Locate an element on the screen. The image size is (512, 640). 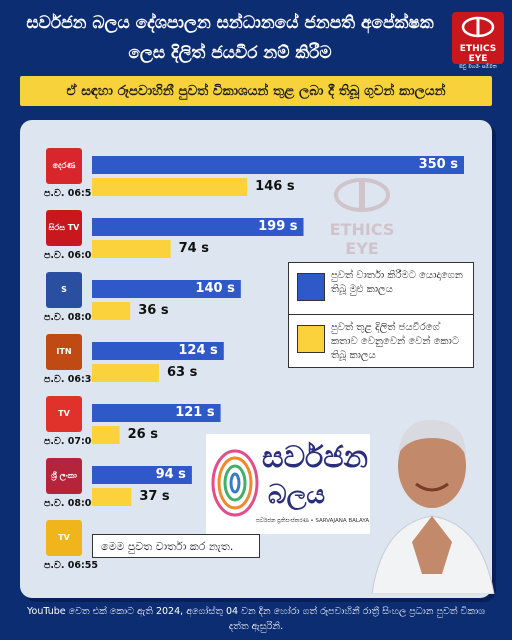
channel-time: ප.ව. 06:30 is located at coordinates (71, 379).